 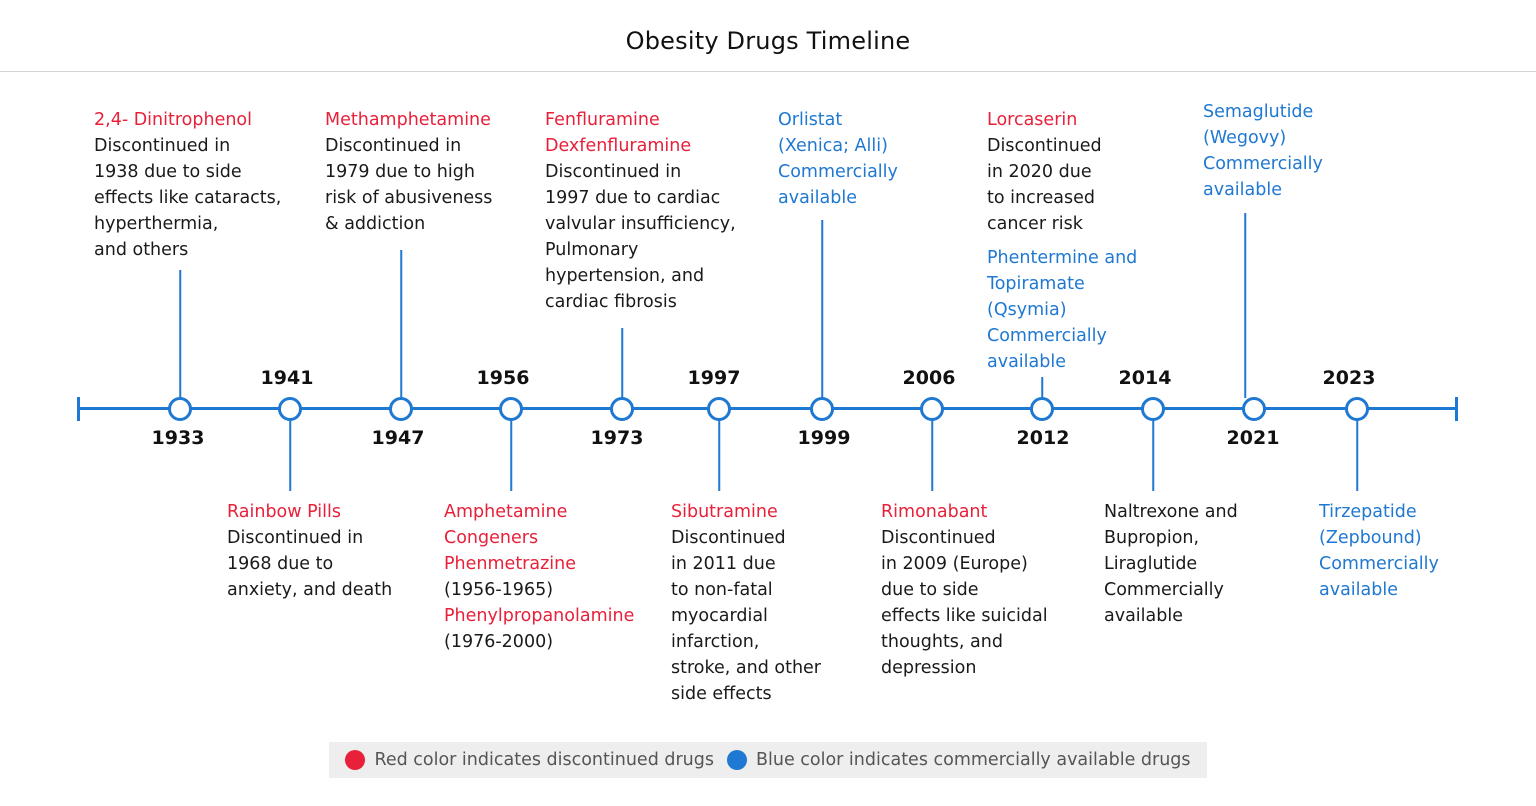 I want to click on event-line: (Zepbound), so click(x=1370, y=538).